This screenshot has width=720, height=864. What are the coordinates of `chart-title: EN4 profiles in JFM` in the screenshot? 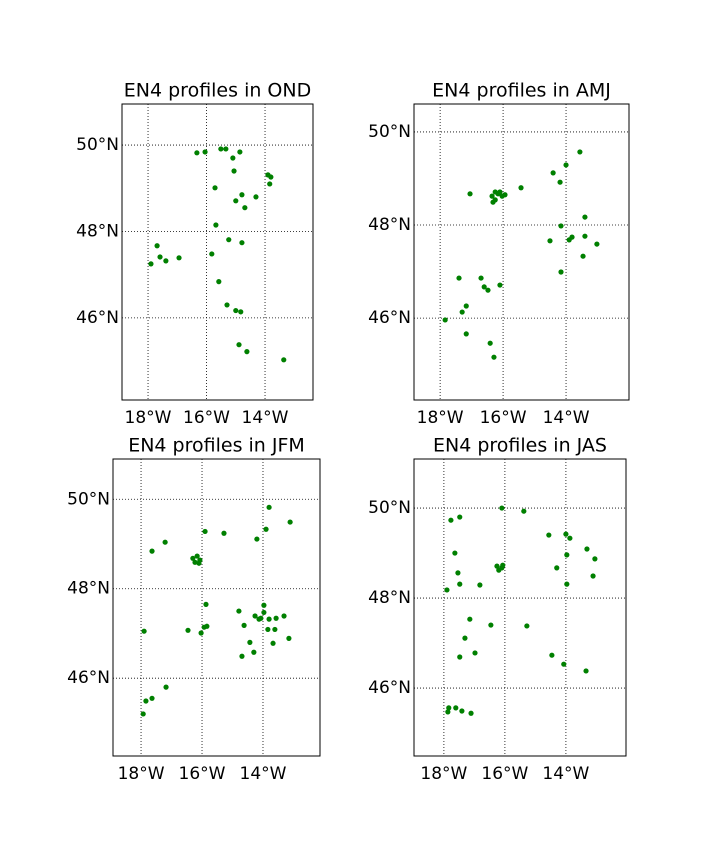 It's located at (216, 446).